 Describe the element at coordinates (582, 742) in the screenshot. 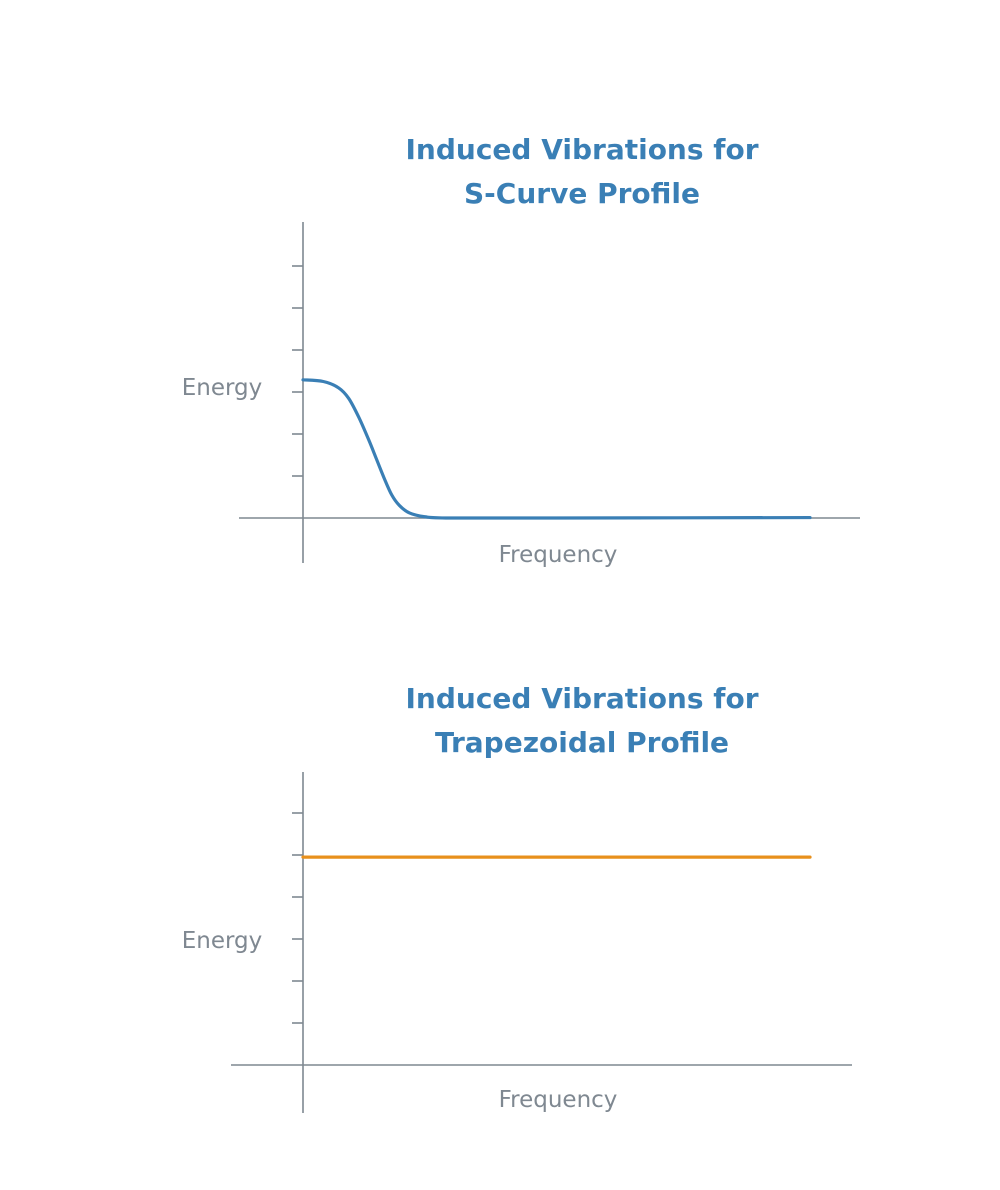

I see `chart-title-line-2: Trapezoidal Profile` at that location.